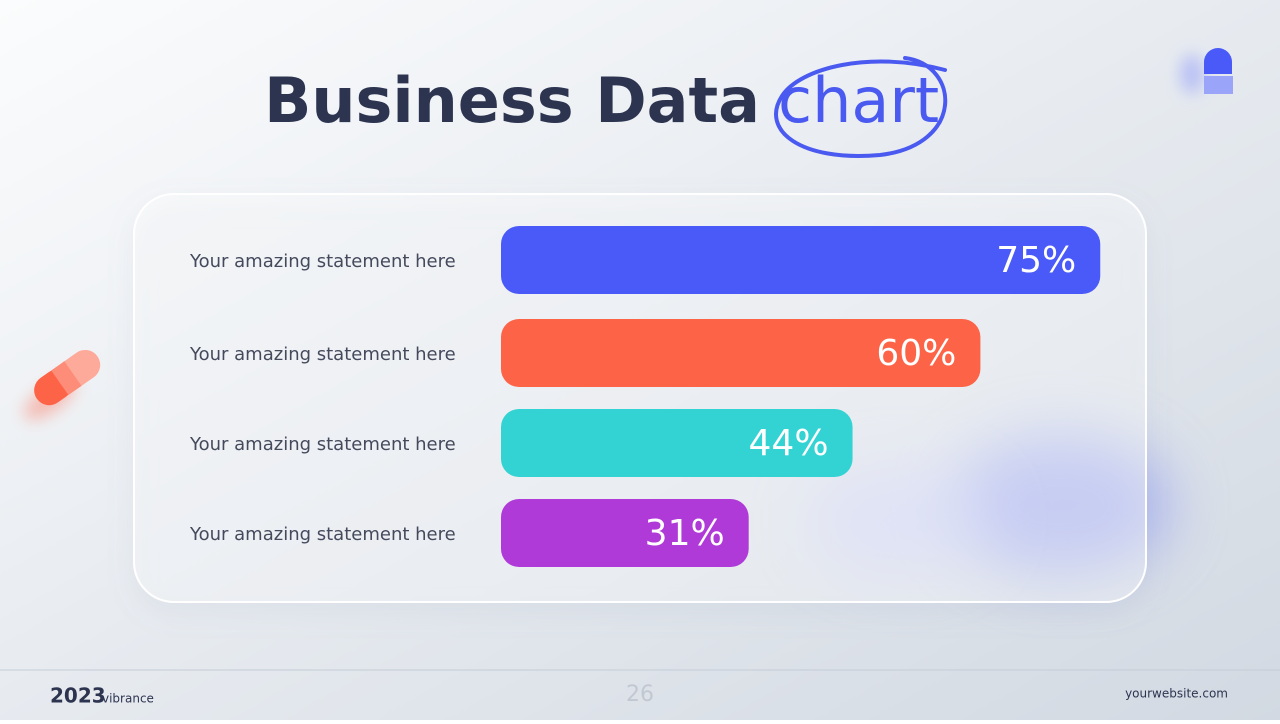 This screenshot has height=724, width=1280. What do you see at coordinates (685, 533) in the screenshot?
I see `value-label: 31%` at bounding box center [685, 533].